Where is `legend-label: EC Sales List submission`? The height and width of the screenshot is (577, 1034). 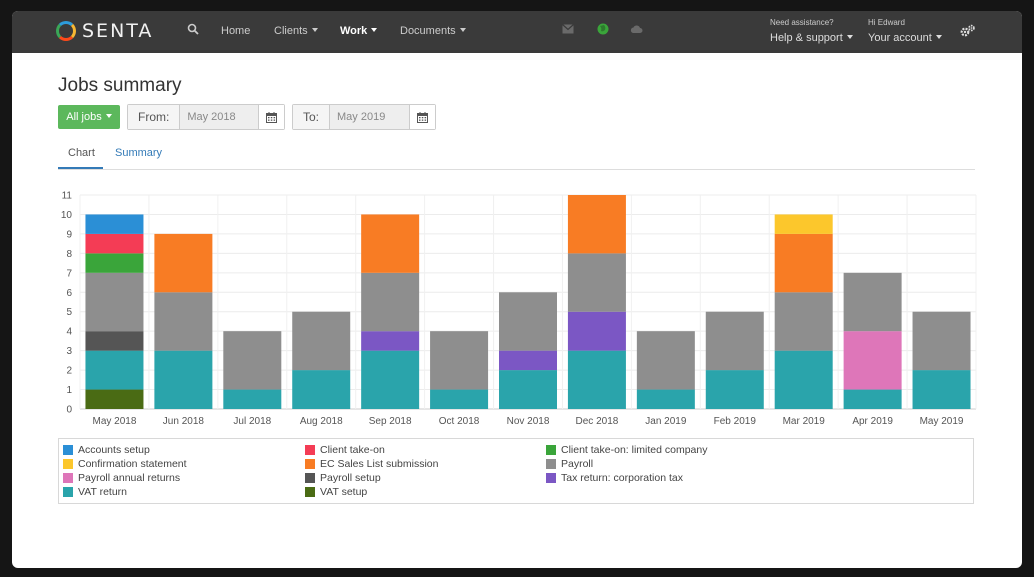
legend-label: EC Sales List submission is located at coordinates (379, 464).